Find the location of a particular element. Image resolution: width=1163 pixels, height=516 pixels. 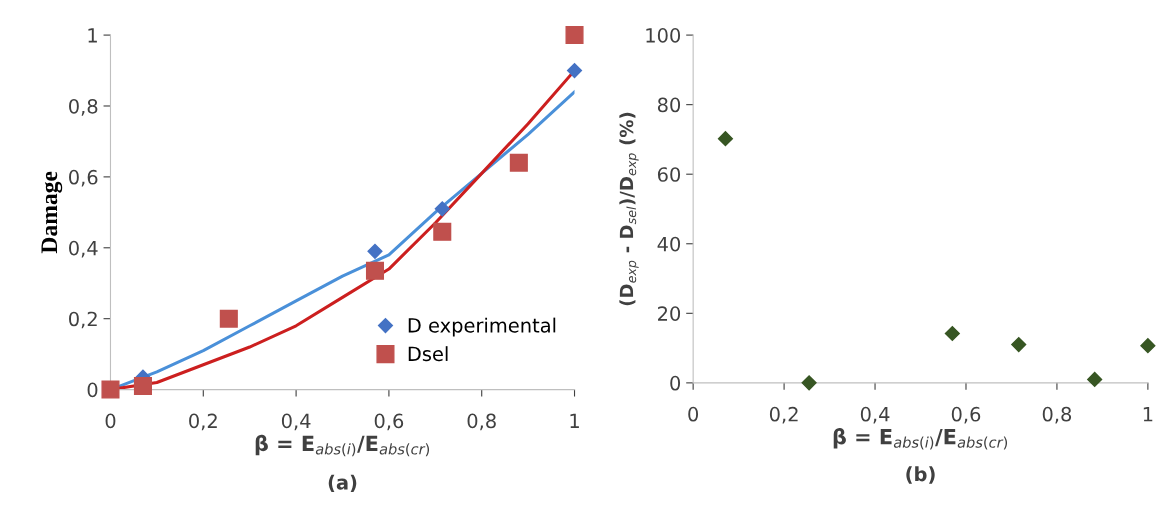

y-tick-label: 0,8 is located at coordinates (83, 107).